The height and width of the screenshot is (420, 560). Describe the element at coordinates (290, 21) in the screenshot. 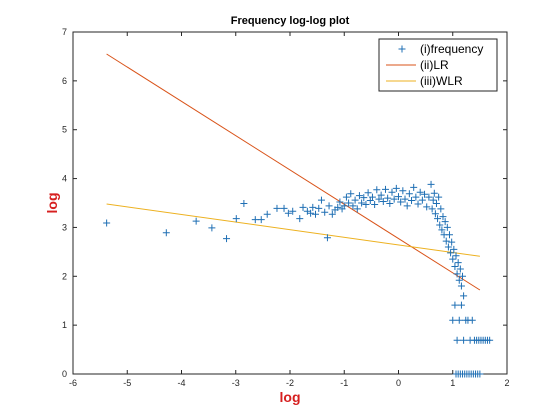

I see `chart-title: Frequency log-log plot` at that location.